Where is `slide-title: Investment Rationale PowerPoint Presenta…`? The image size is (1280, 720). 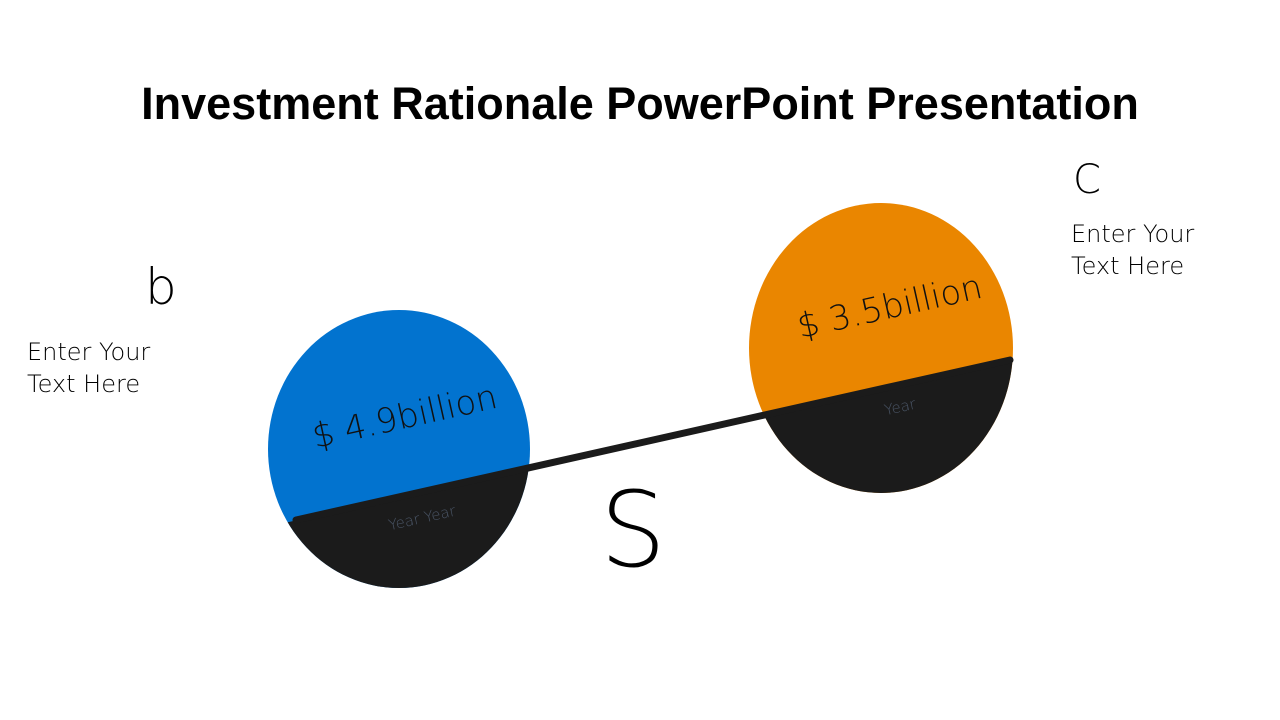 slide-title: Investment Rationale PowerPoint Presenta… is located at coordinates (640, 103).